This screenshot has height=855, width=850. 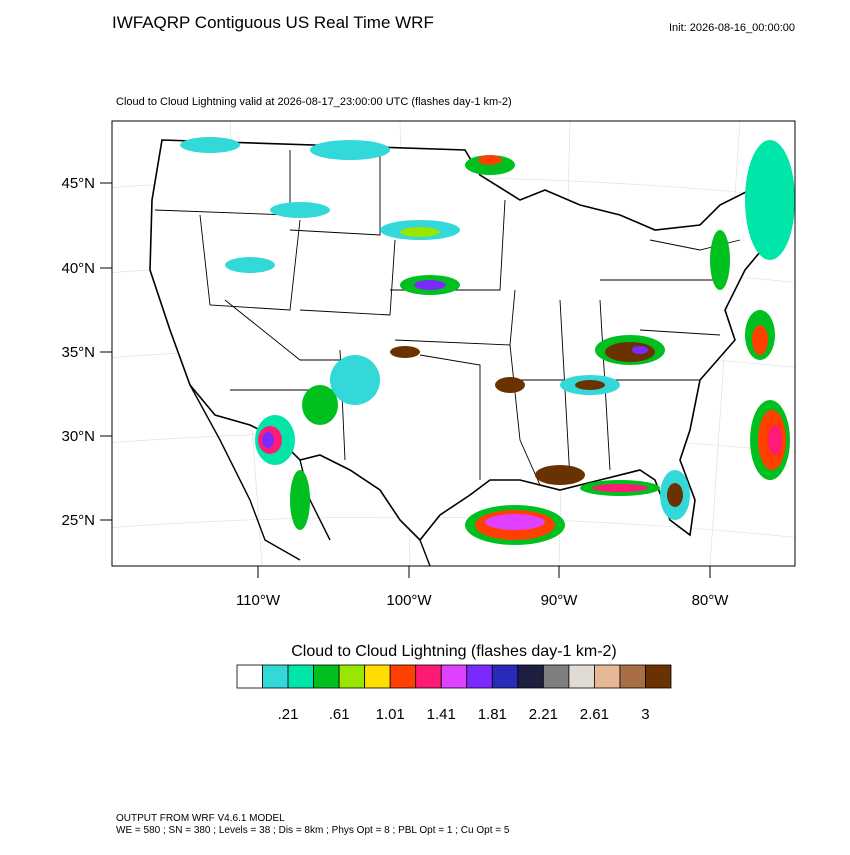 I want to click on colorbar-label: 1.81, so click(x=492, y=714).